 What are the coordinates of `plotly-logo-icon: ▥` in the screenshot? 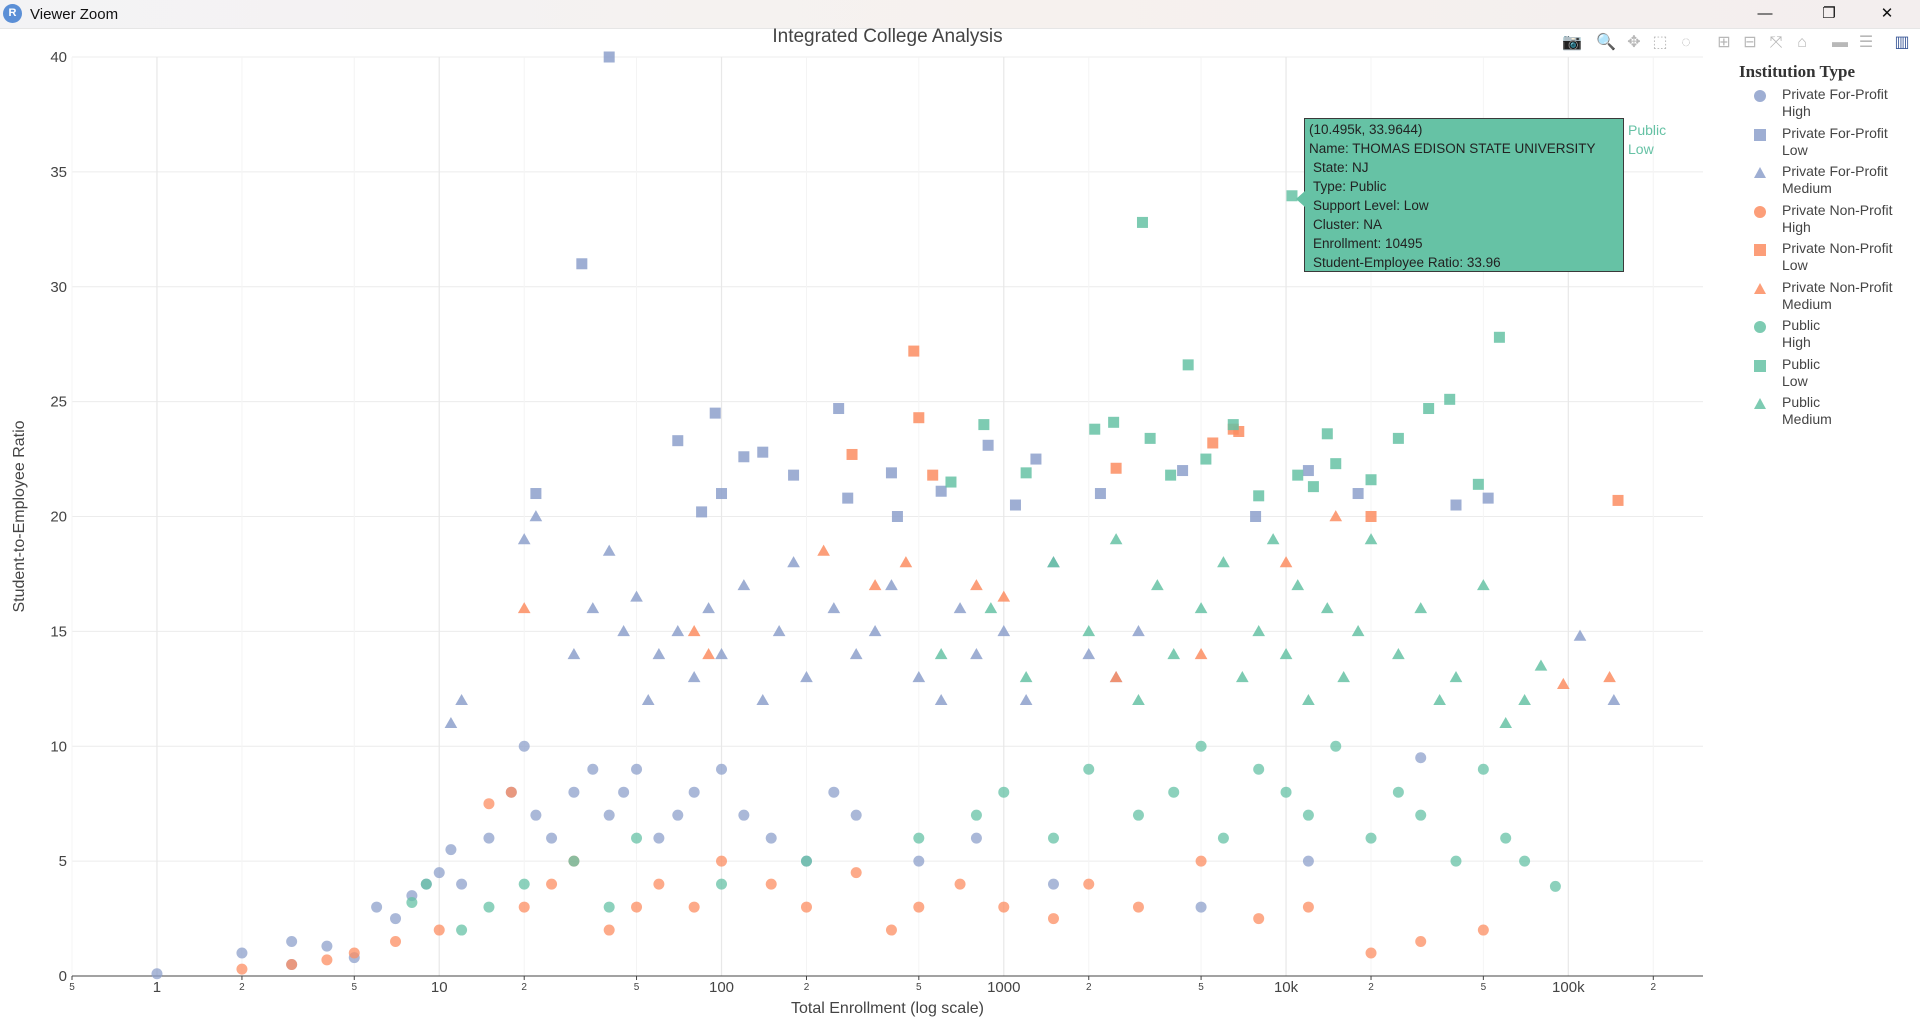 It's located at (1902, 42).